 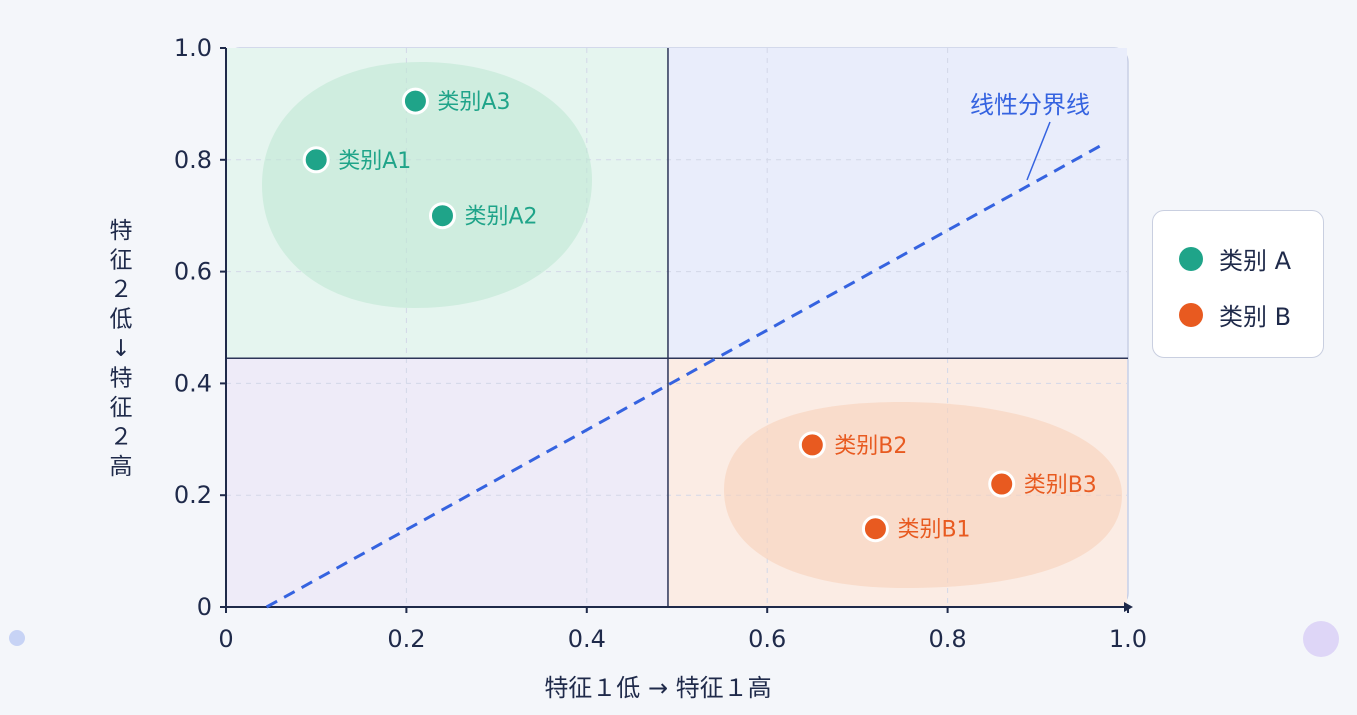 What do you see at coordinates (121, 290) in the screenshot?
I see `y-axis-label-char-2: ２` at bounding box center [121, 290].